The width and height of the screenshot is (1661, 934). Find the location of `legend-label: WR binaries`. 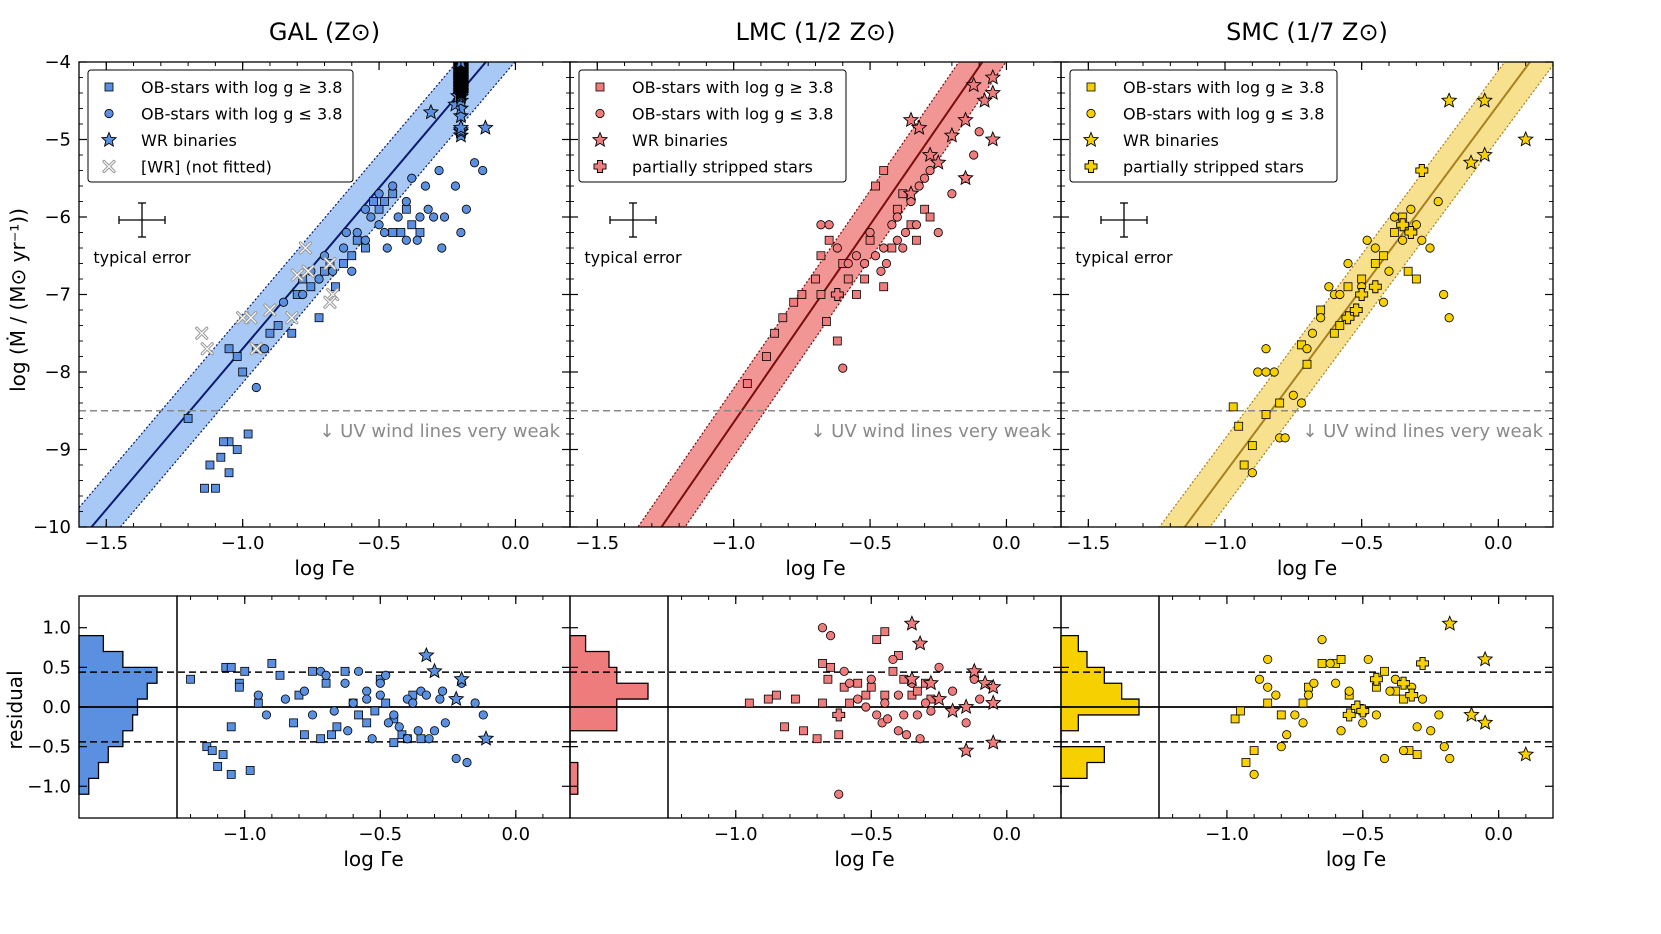

legend-label: WR binaries is located at coordinates (1171, 140).